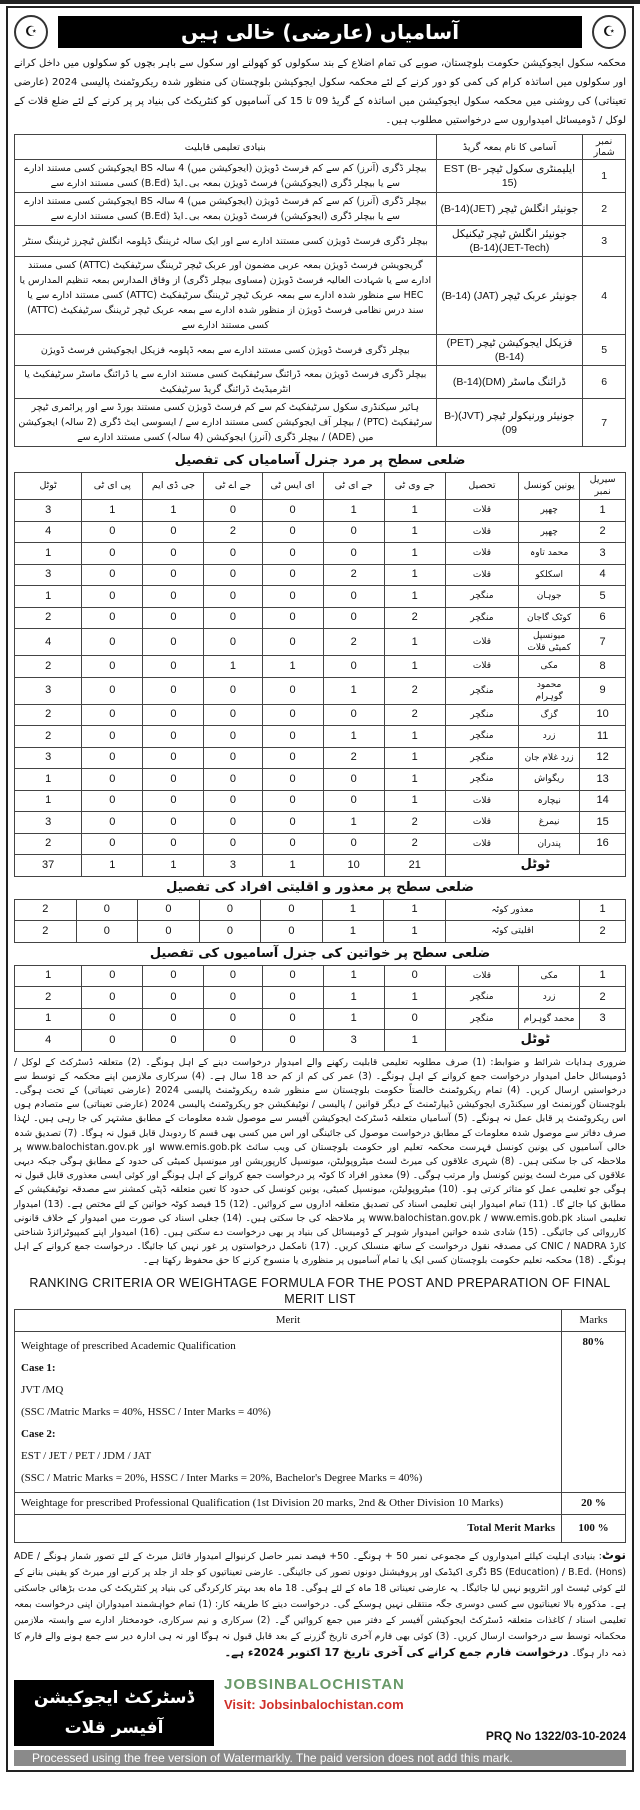 The height and width of the screenshot is (1810, 640). I want to click on total-cell: 0, so click(112, 1040).